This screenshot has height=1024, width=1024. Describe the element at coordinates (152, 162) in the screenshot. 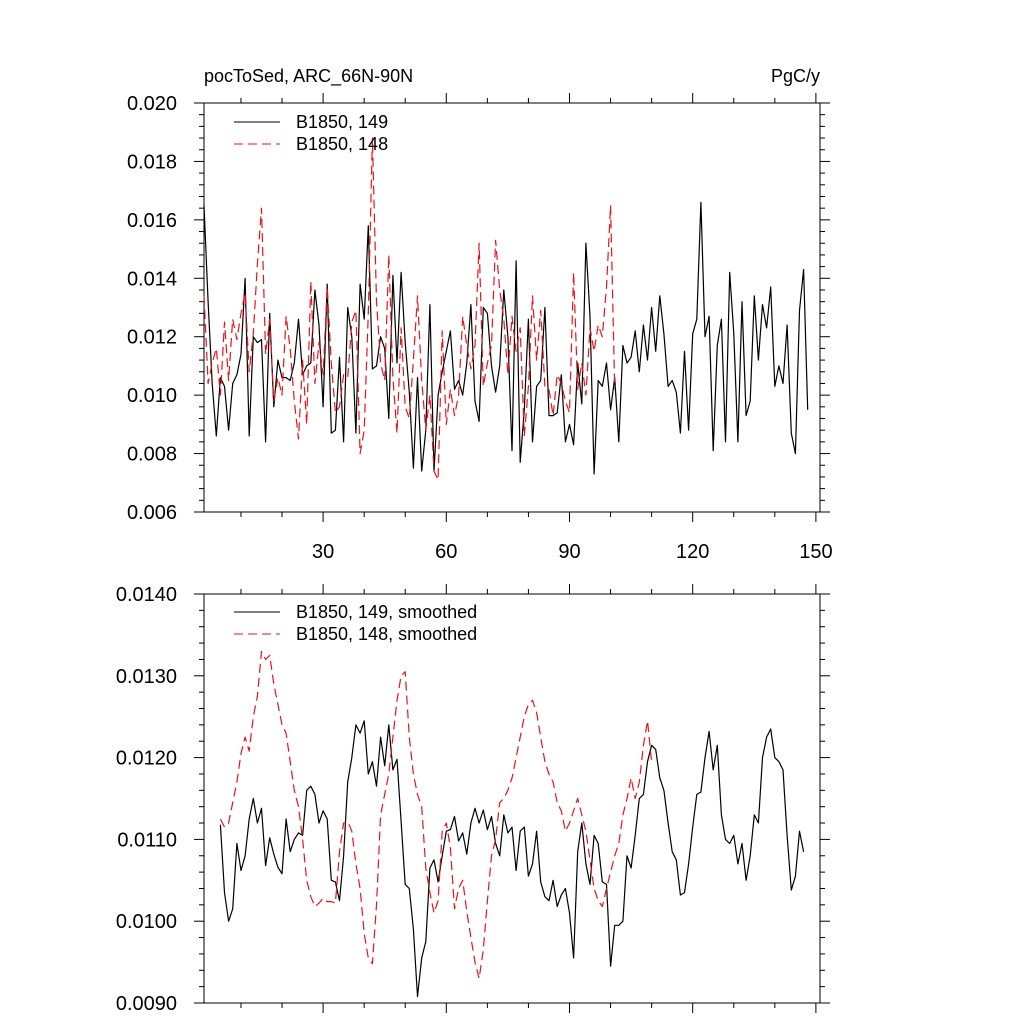

I see `y-tick-label: 0.018` at that location.